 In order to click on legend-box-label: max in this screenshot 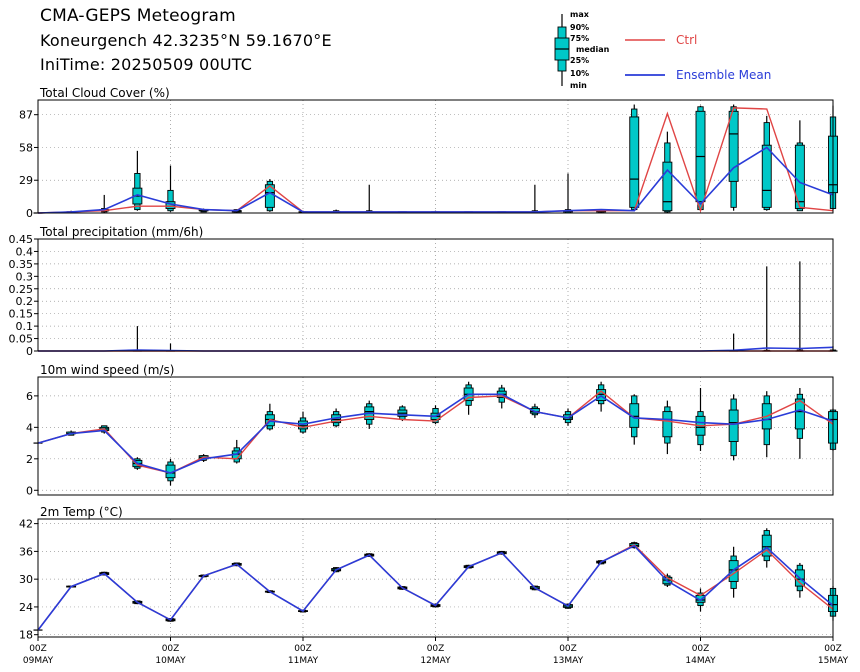, I will do `click(580, 14)`.